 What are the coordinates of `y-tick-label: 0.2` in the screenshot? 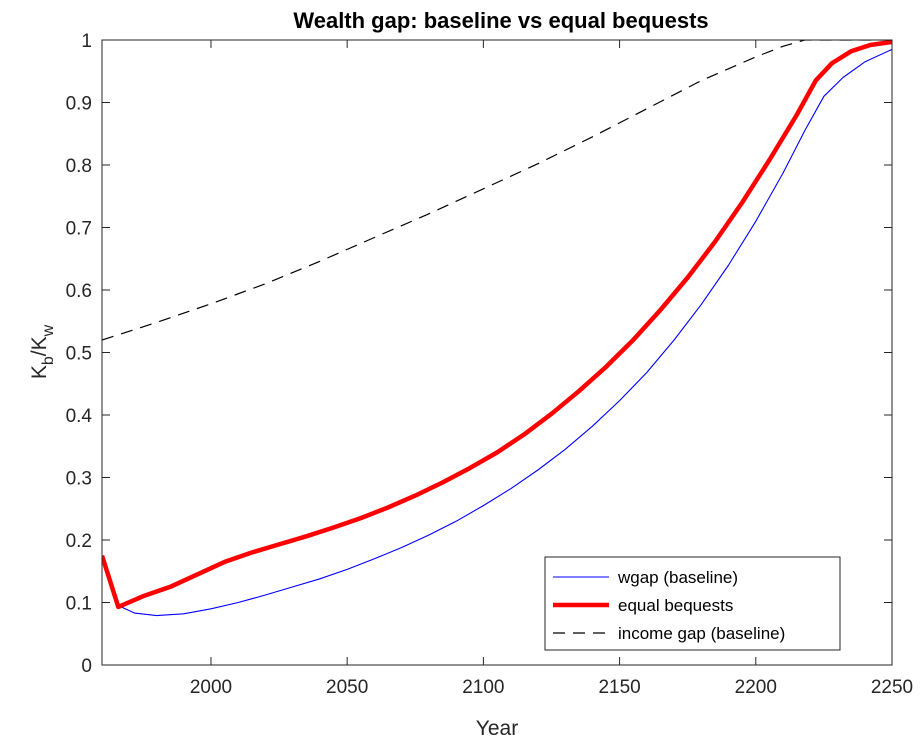 It's located at (79, 541).